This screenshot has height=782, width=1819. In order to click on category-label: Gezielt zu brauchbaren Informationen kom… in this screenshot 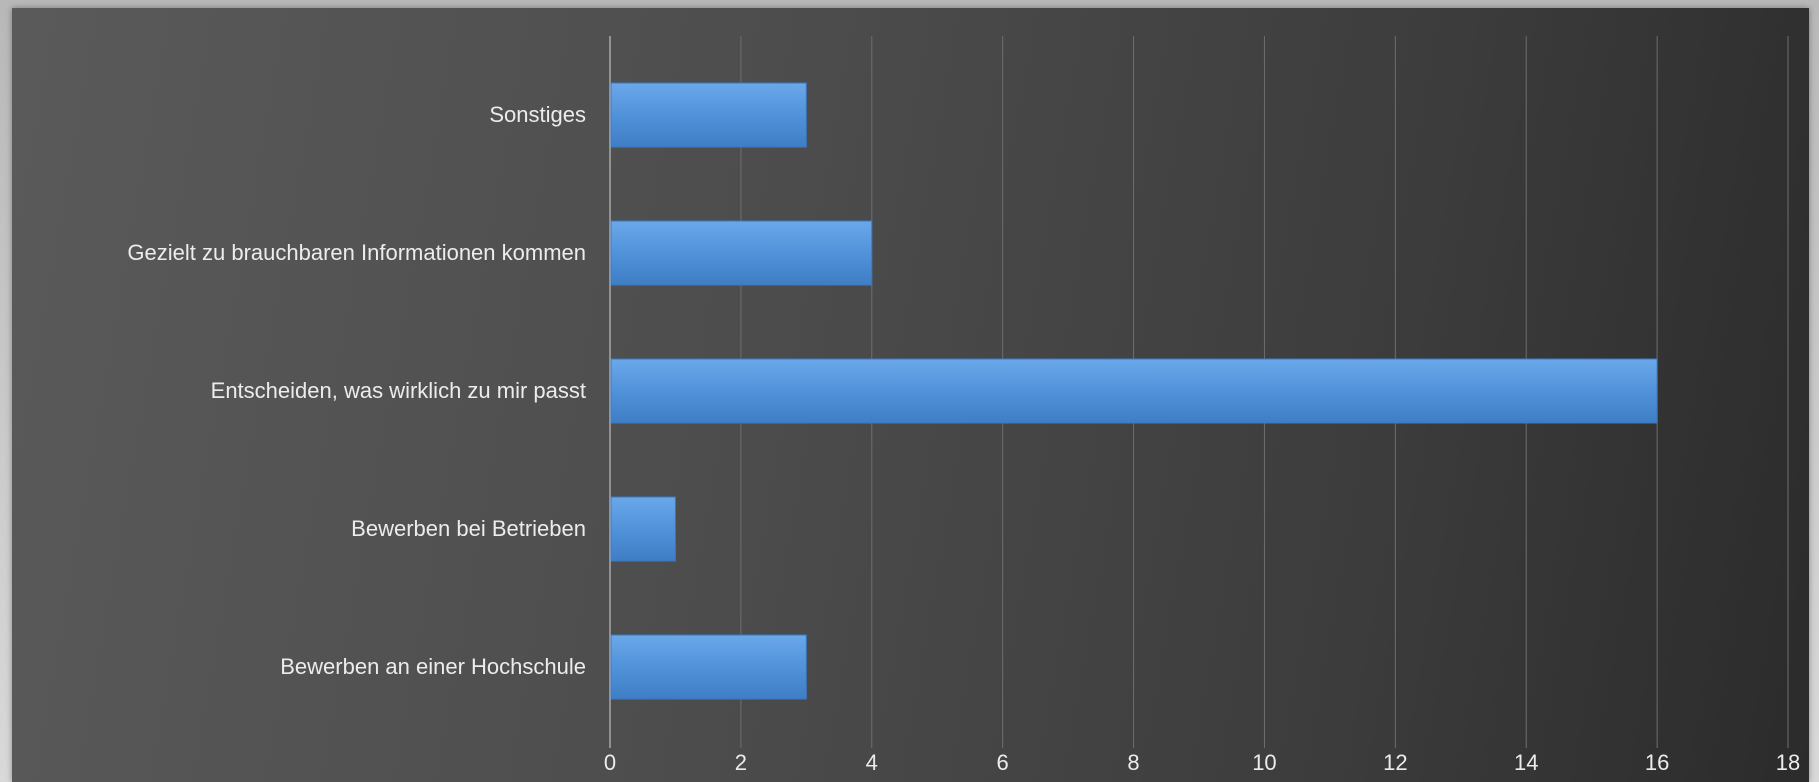, I will do `click(356, 252)`.